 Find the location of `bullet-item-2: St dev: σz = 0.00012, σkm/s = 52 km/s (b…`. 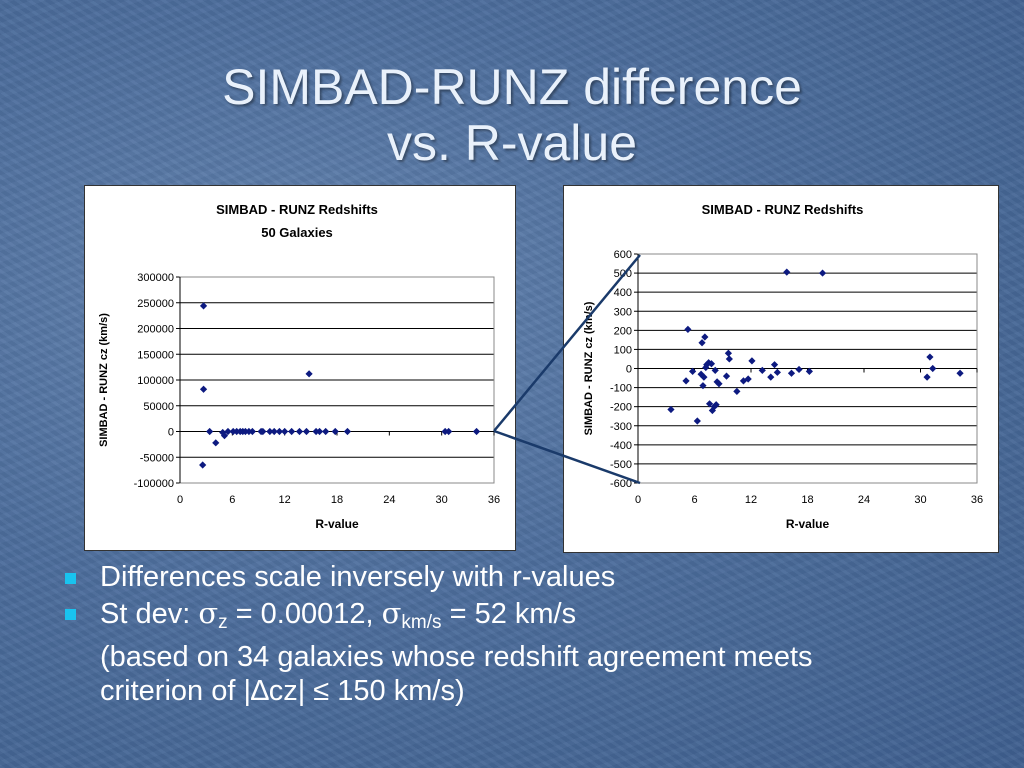

bullet-item-2: St dev: σz = 0.00012, σkm/s = 52 km/s (b… is located at coordinates (532, 652).